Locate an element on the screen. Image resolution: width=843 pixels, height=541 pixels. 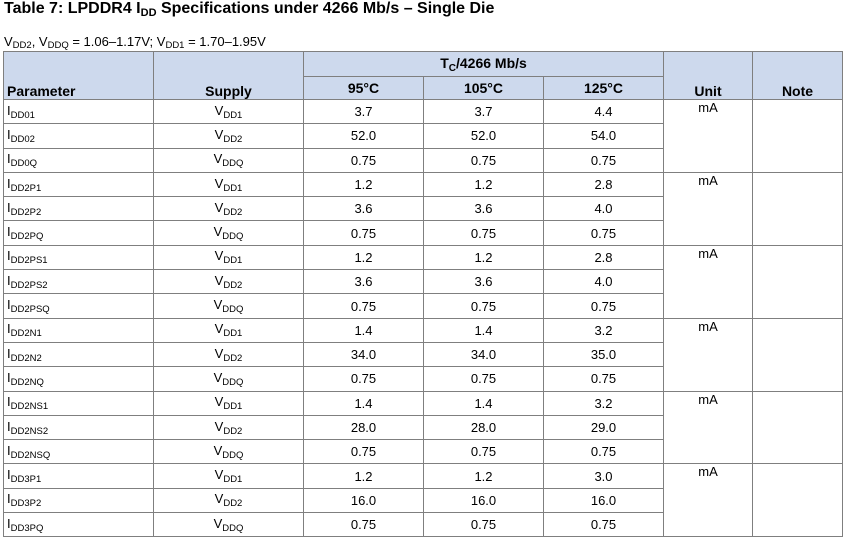
table-row: IDD2NS1 VDD1 1.4 1.4 3.2 mA is located at coordinates (423, 427).